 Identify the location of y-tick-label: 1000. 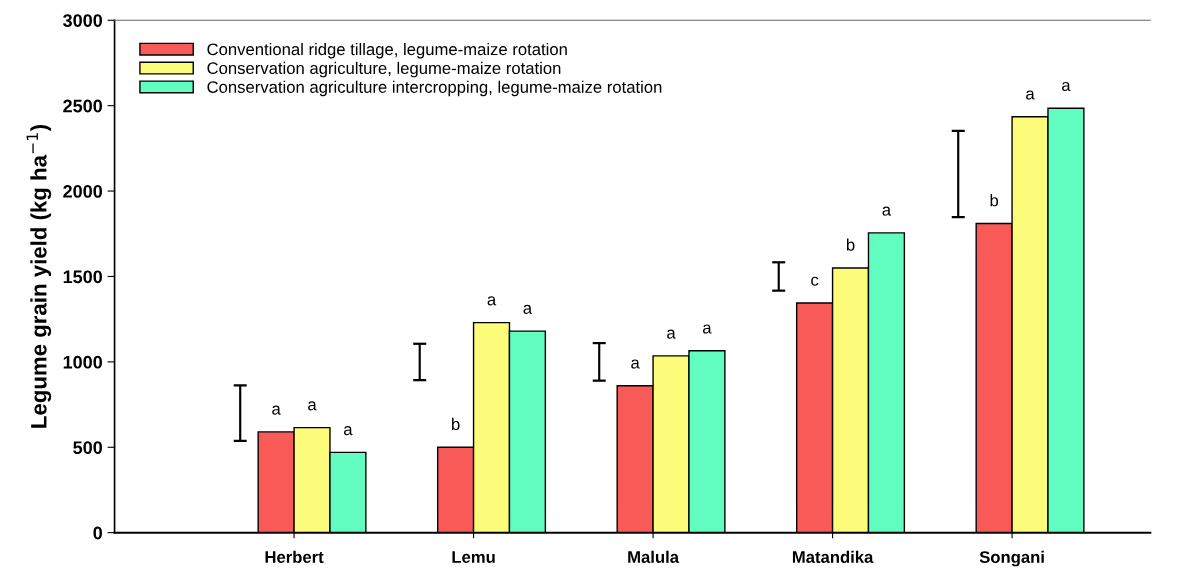
(83, 362).